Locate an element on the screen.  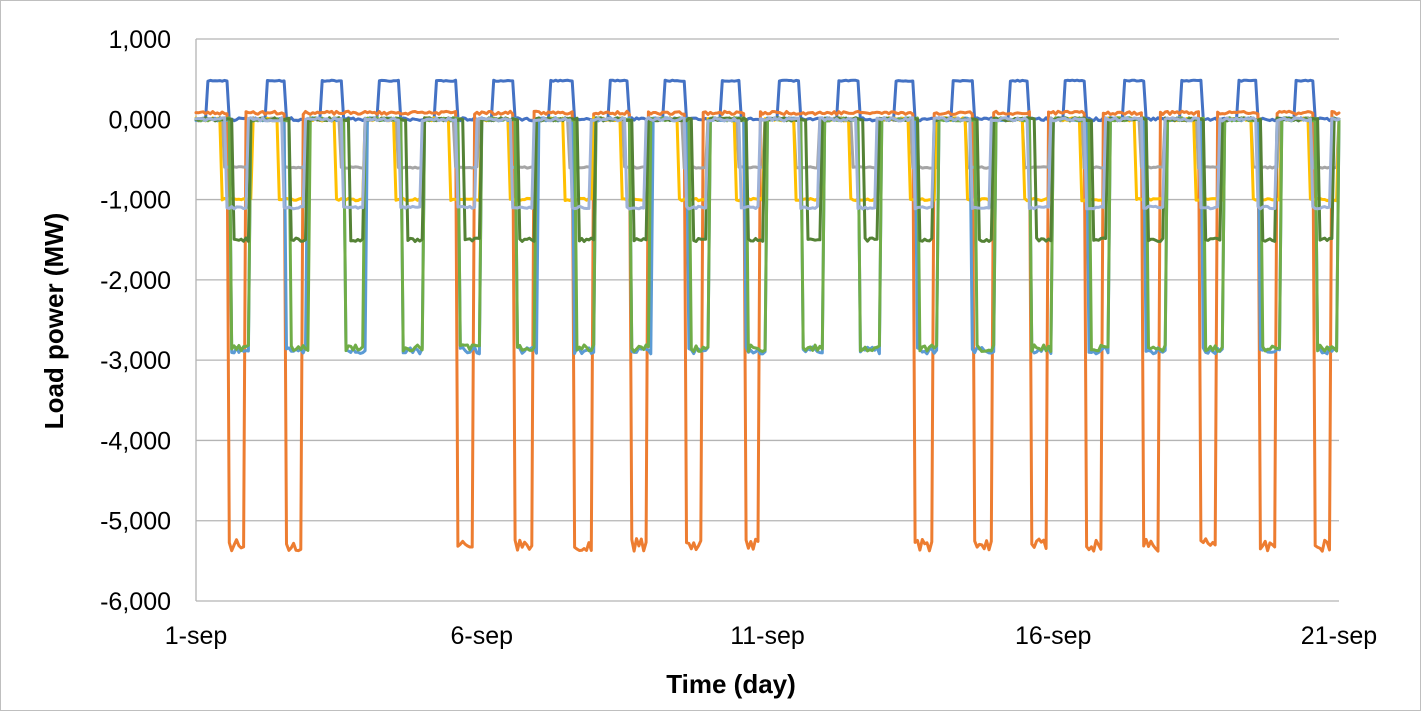
x-tick-label: 16-sep is located at coordinates (1053, 636).